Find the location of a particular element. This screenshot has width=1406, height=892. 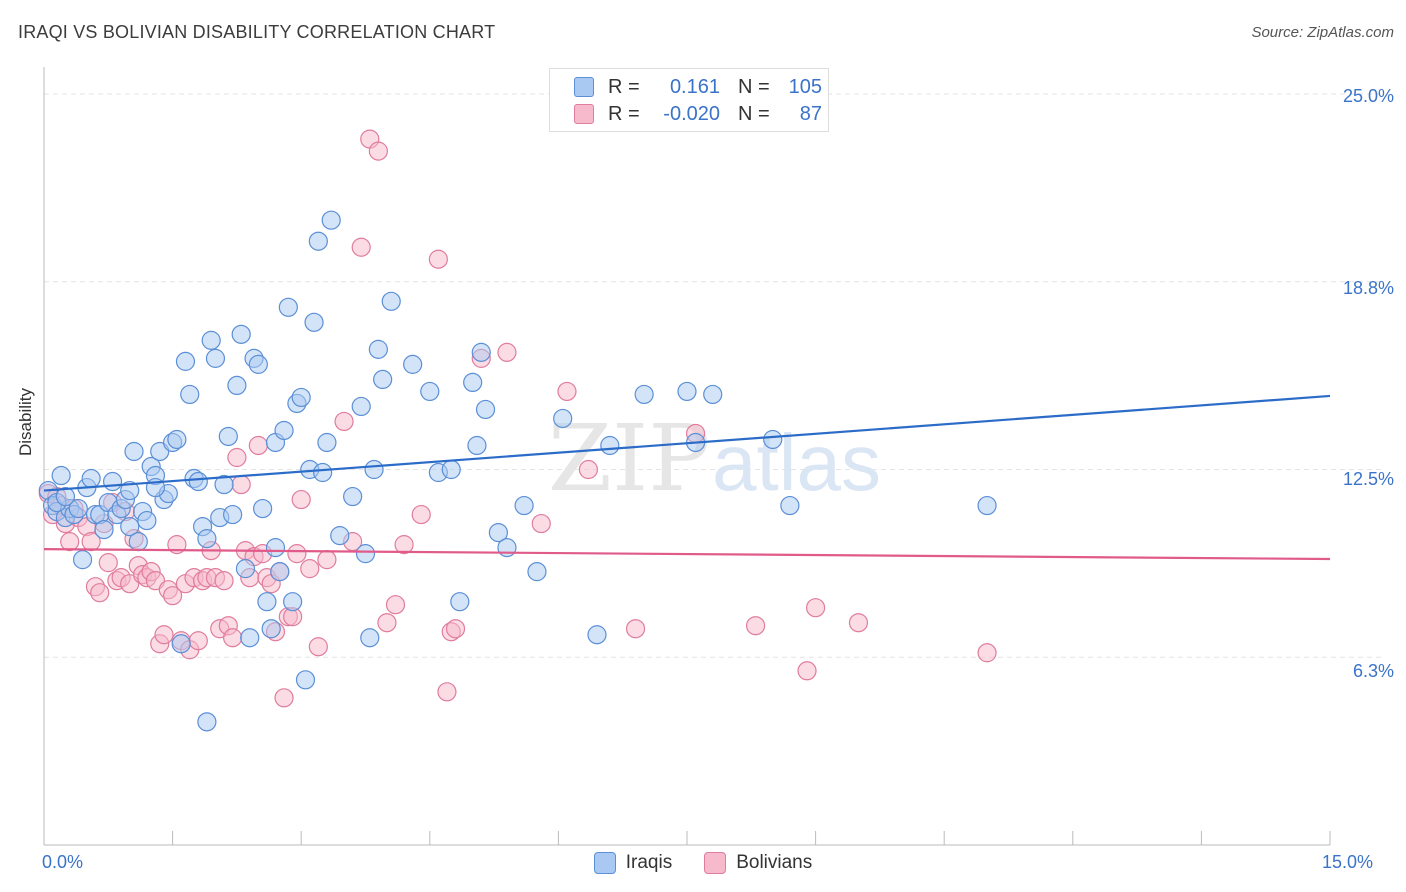

iraqis-trend-line is located at coordinates (687, 443).